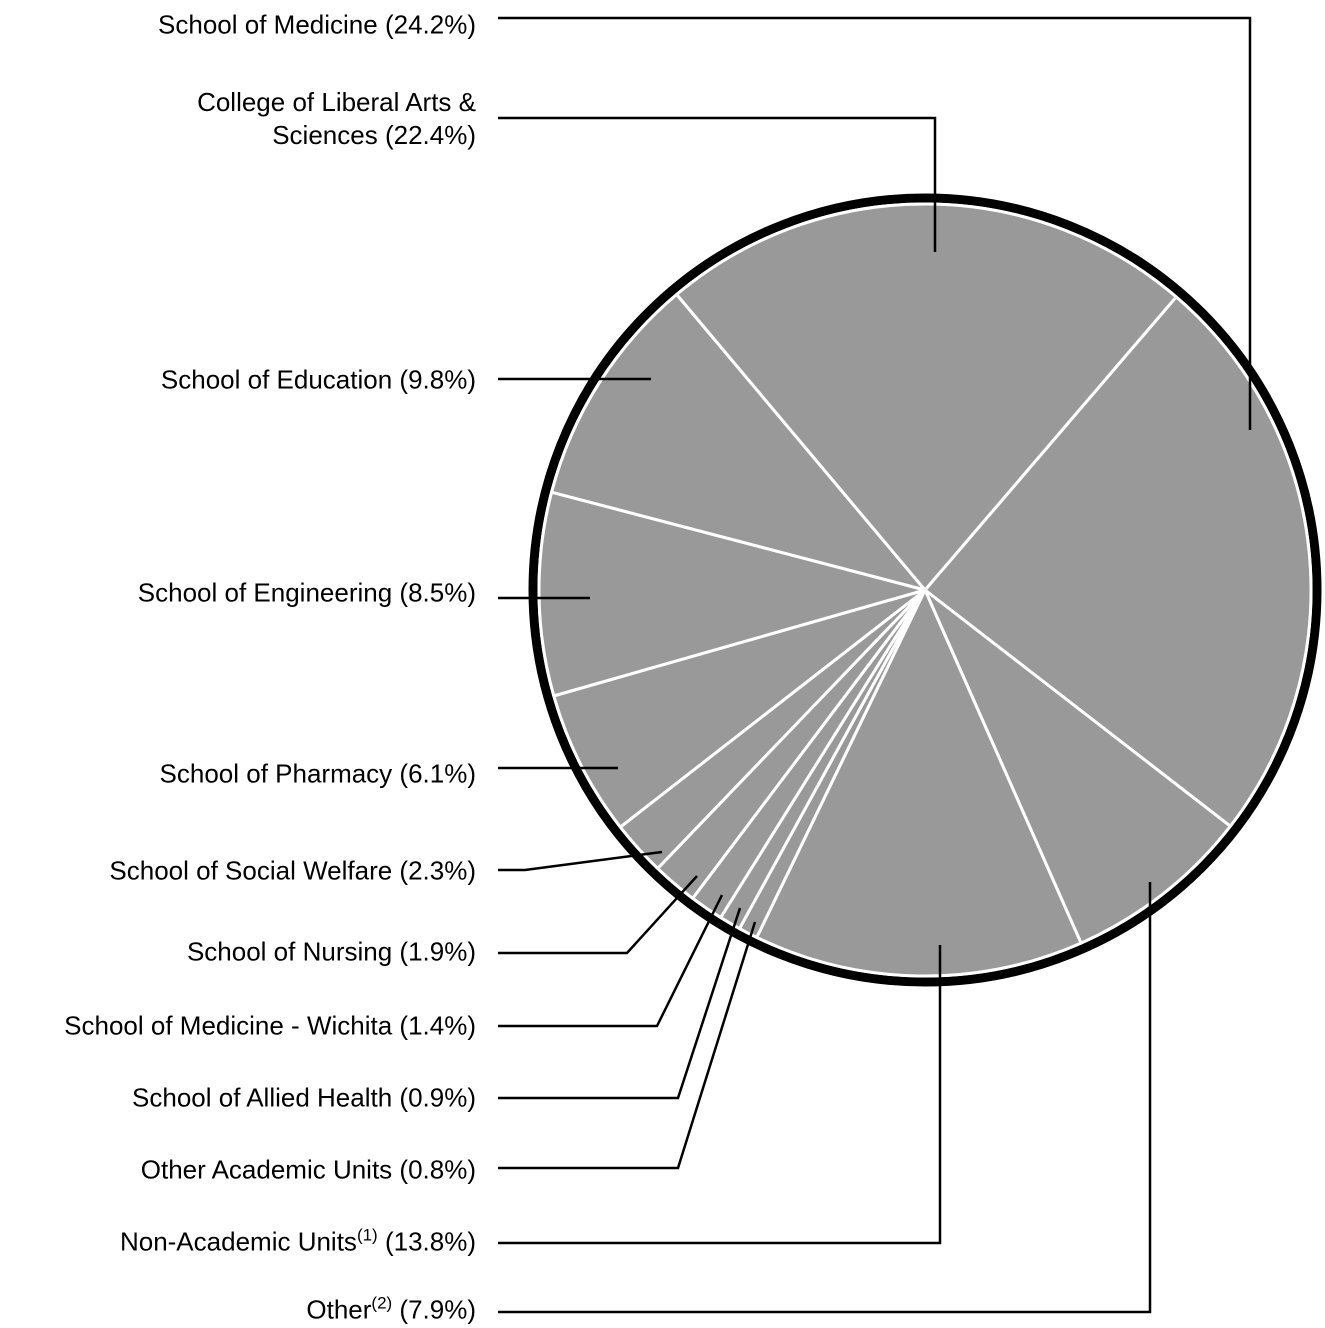 This screenshot has height=1328, width=1325. What do you see at coordinates (238, 1241) in the screenshot?
I see `category-name: Non-Academic Units` at bounding box center [238, 1241].